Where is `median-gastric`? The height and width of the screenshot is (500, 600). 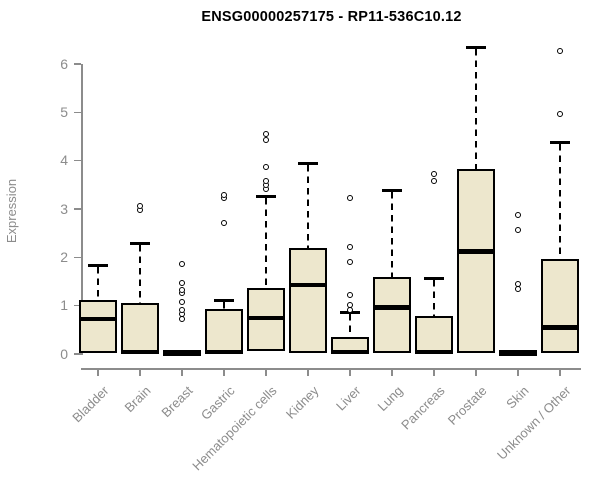
median-gastric is located at coordinates (224, 352).